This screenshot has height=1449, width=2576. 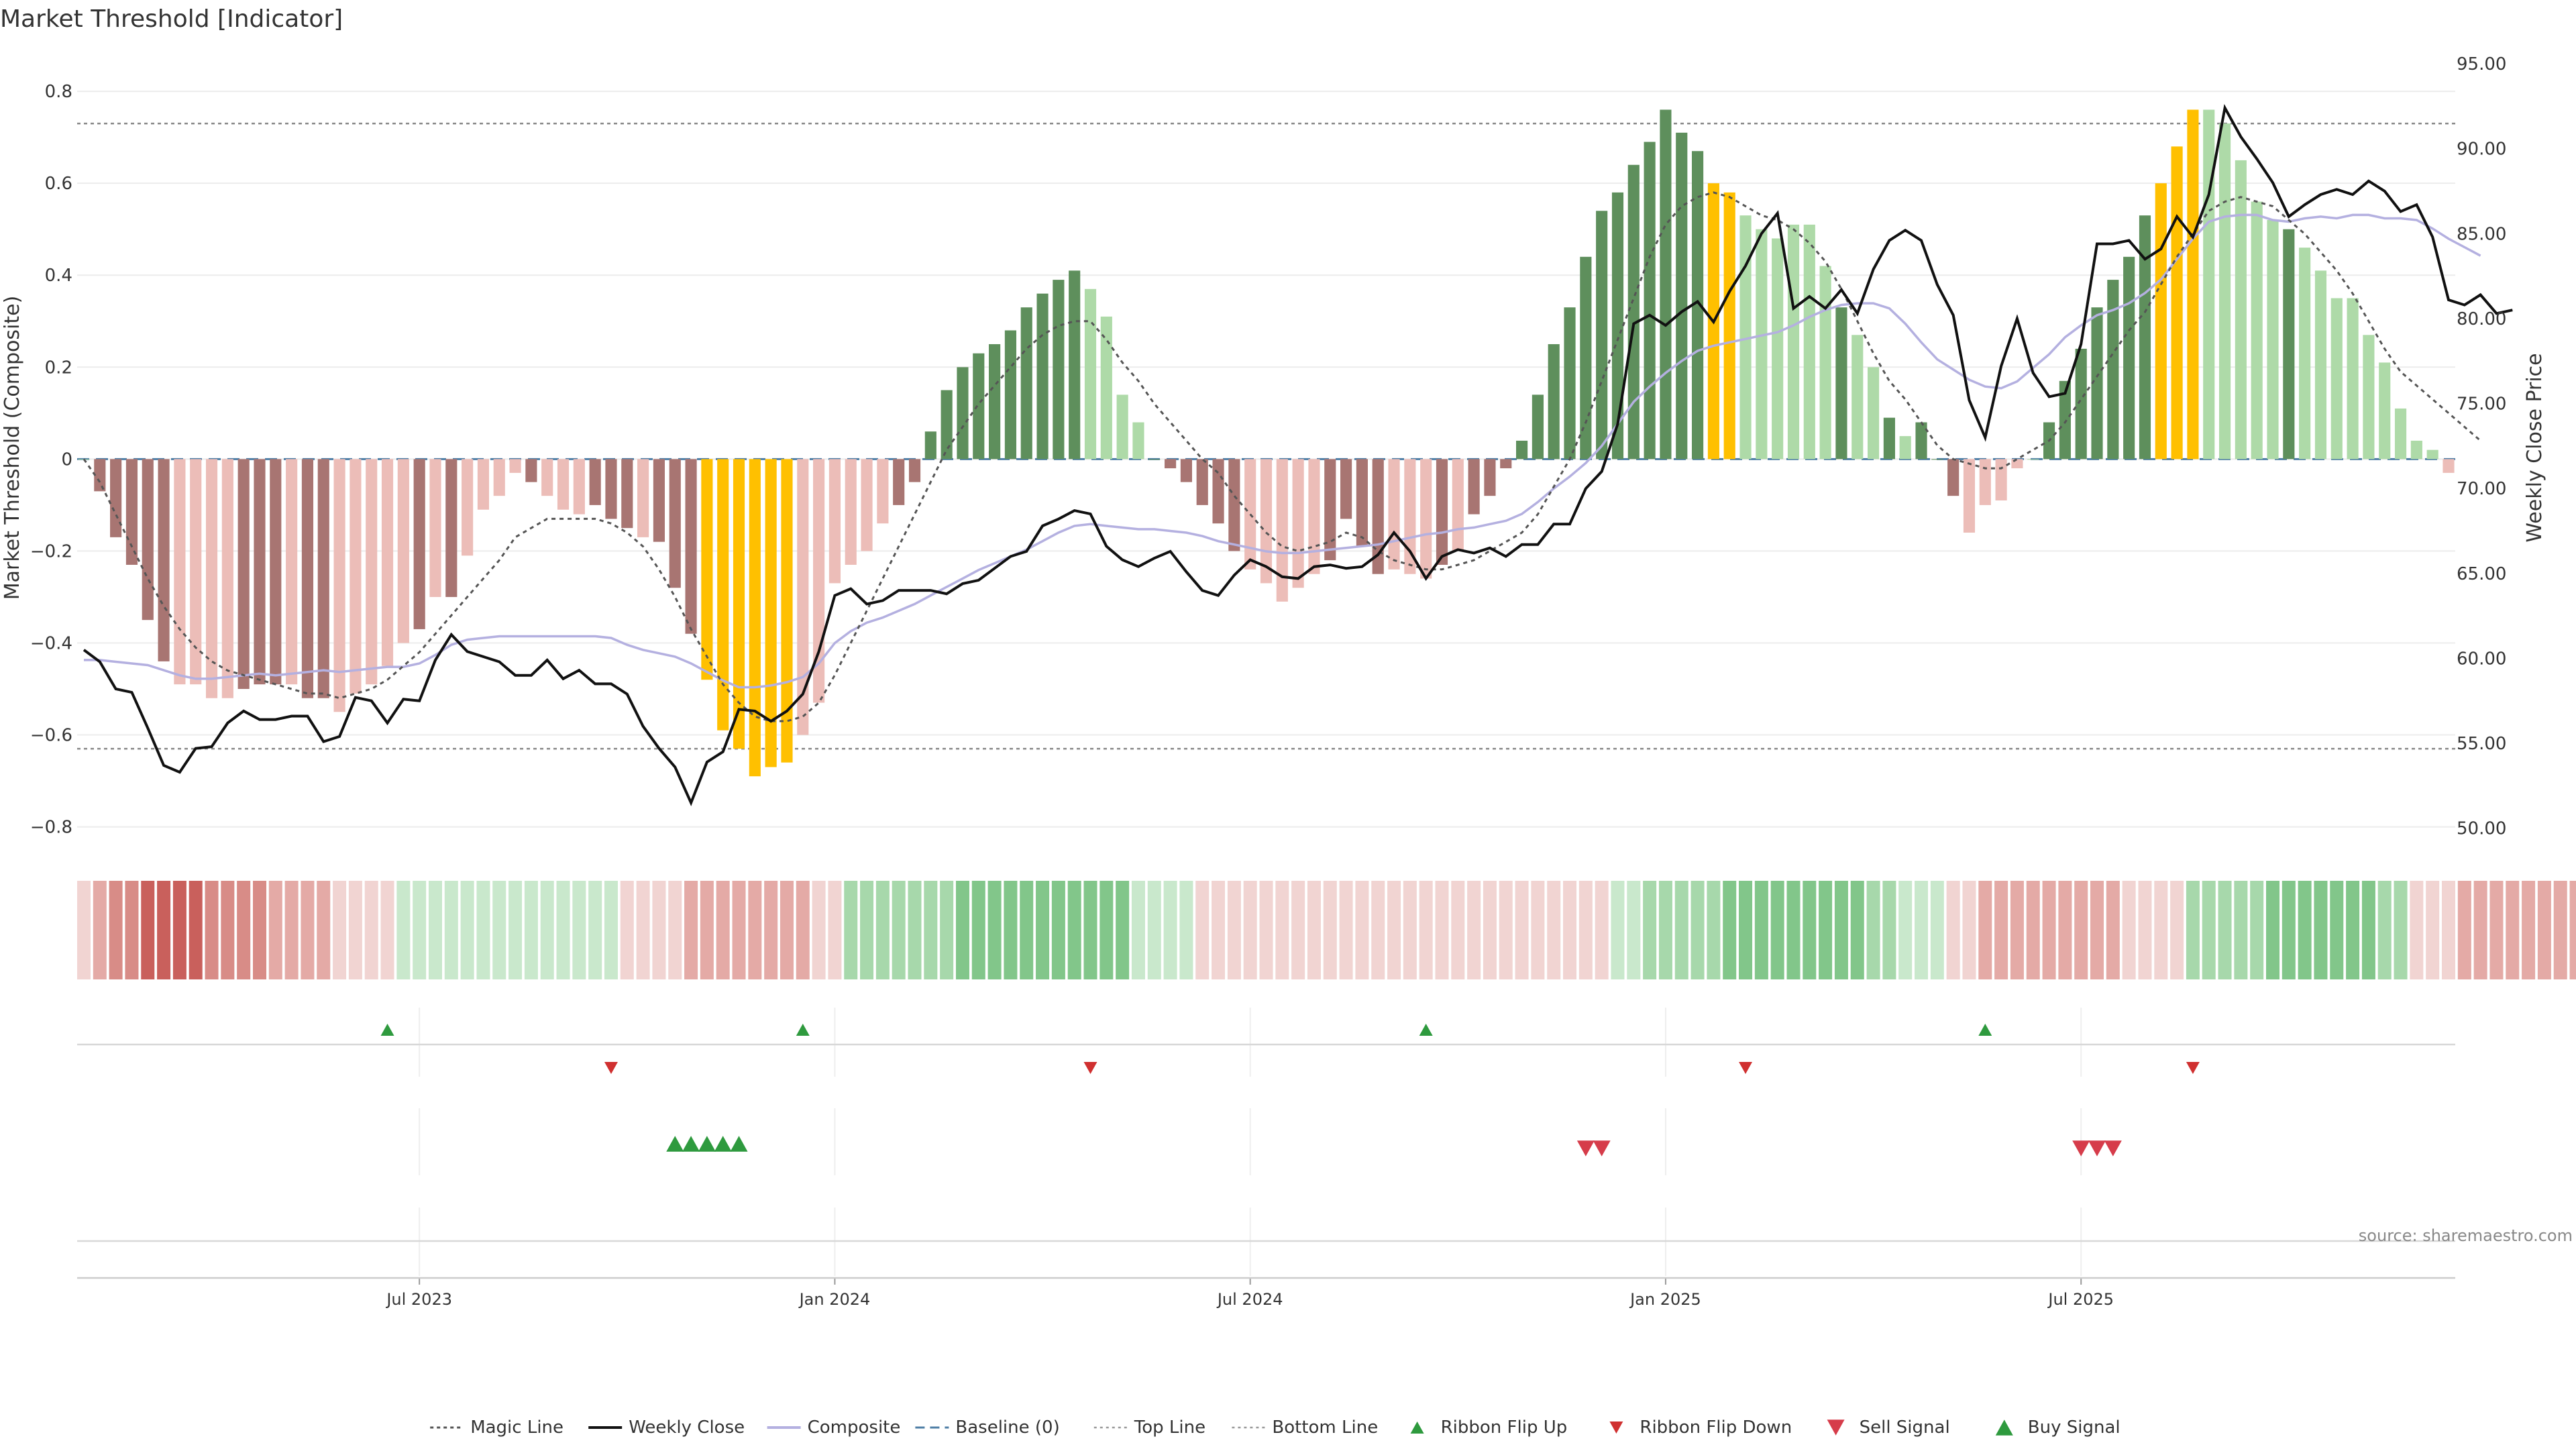 I want to click on x-tick-label: Jul 2024, so click(x=1249, y=1299).